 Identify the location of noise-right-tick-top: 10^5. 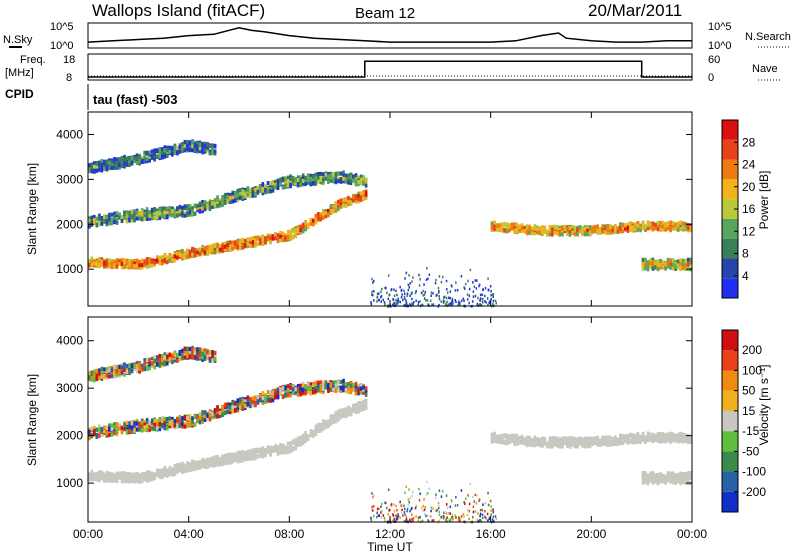
(720, 27).